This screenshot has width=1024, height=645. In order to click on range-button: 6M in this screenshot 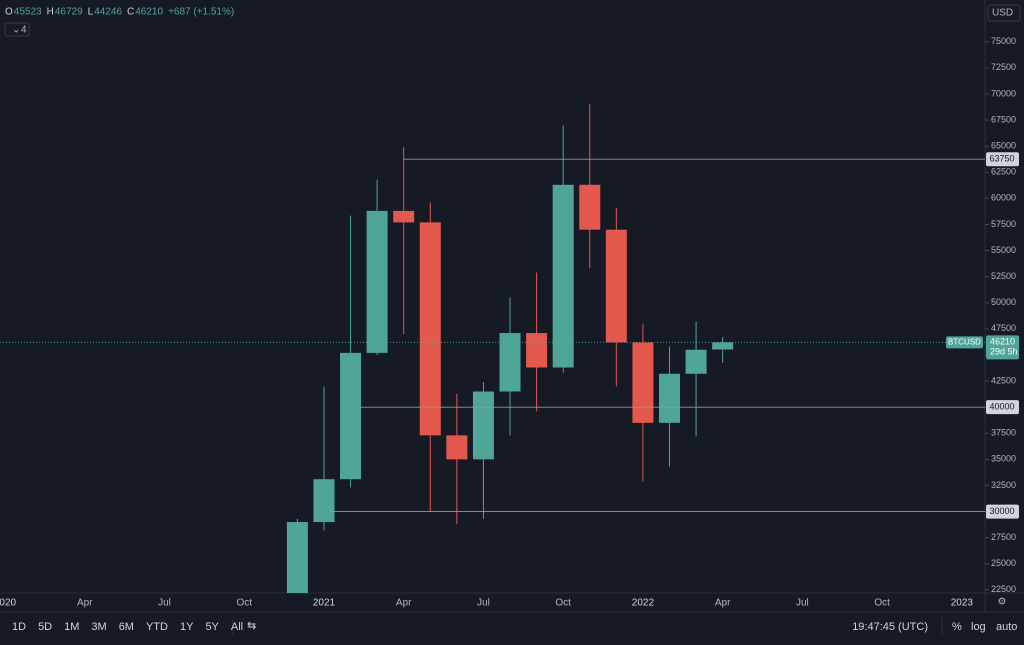, I will do `click(126, 627)`.